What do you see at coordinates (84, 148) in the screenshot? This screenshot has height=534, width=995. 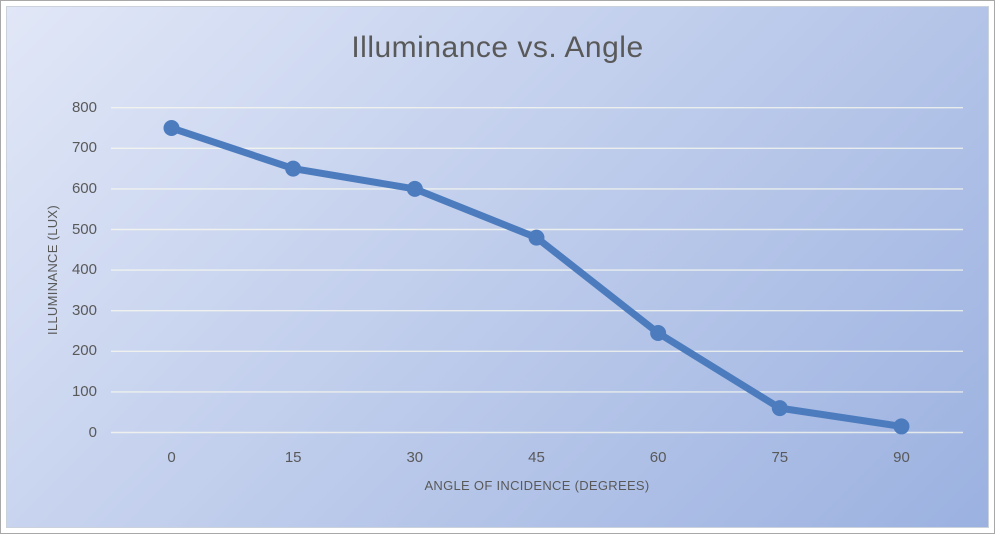 I see `y-tick-label: 700` at bounding box center [84, 148].